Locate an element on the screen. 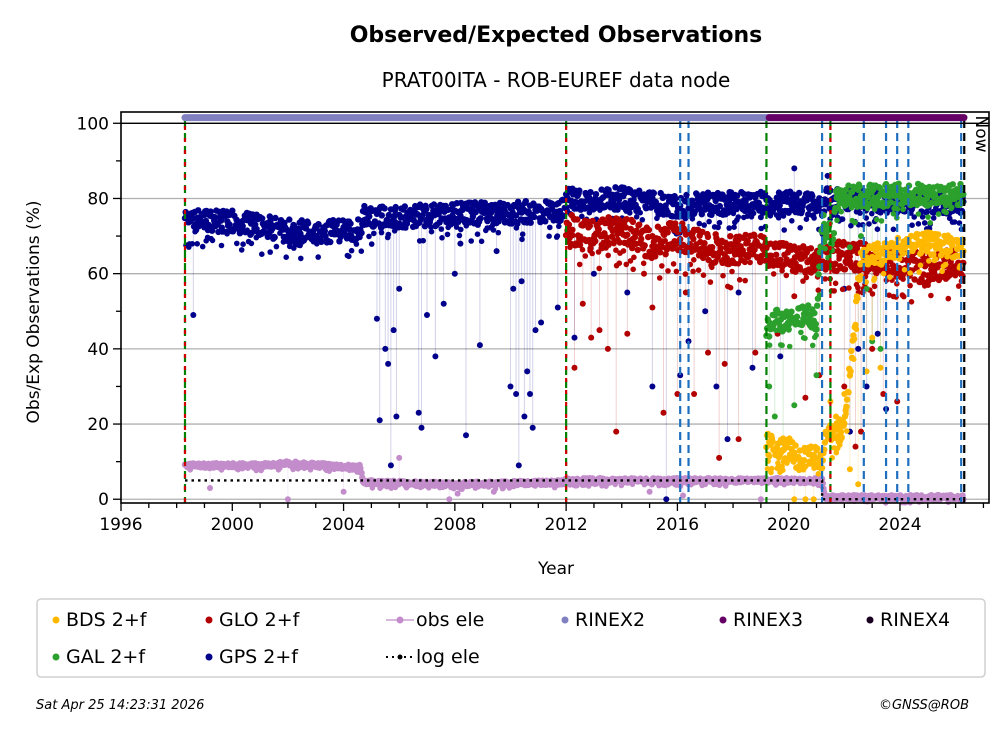  legend-item-log-ele: log ele is located at coordinates (433, 657).